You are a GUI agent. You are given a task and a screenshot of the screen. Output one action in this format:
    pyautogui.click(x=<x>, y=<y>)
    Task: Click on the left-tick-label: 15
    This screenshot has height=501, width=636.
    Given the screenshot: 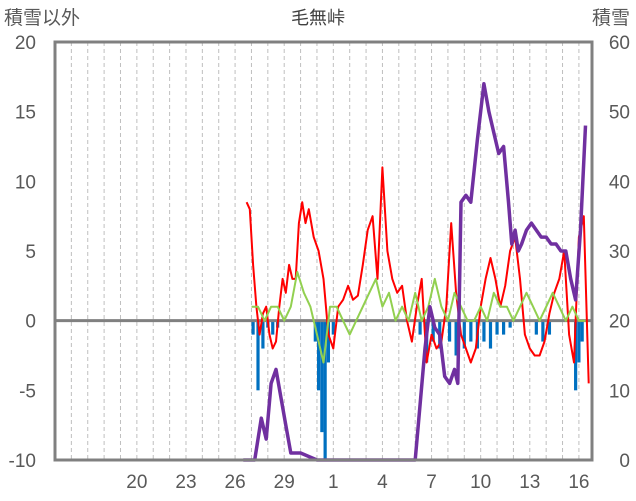 What is the action you would take?
    pyautogui.click(x=25, y=113)
    